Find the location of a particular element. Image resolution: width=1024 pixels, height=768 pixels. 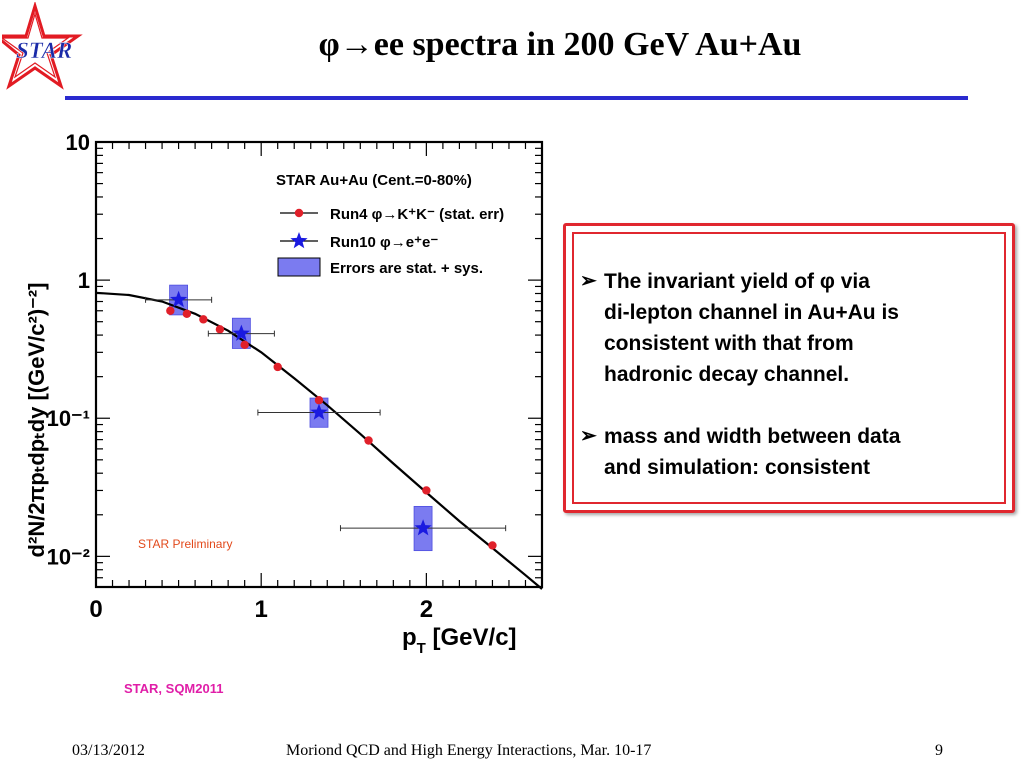

bullet-1-line-2: di-lepton channel in Au+Au is is located at coordinates (751, 312).